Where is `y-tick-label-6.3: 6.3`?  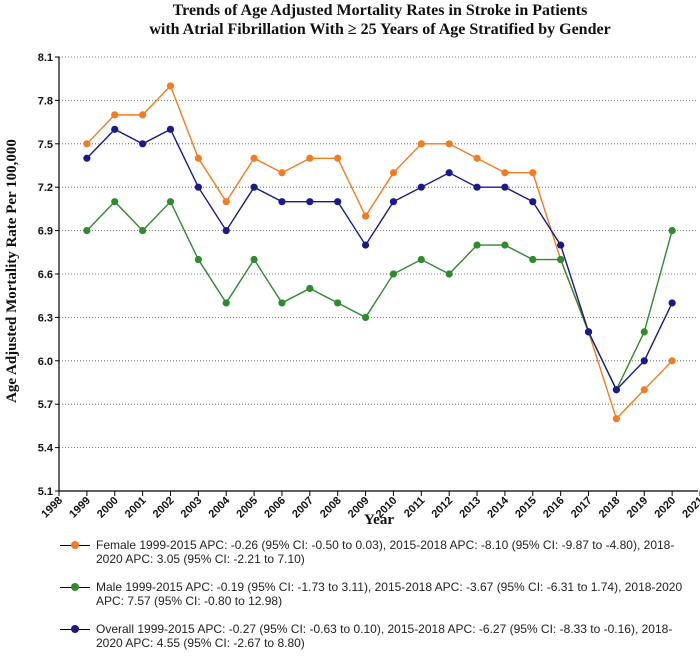
y-tick-label-6.3: 6.3 is located at coordinates (45, 318).